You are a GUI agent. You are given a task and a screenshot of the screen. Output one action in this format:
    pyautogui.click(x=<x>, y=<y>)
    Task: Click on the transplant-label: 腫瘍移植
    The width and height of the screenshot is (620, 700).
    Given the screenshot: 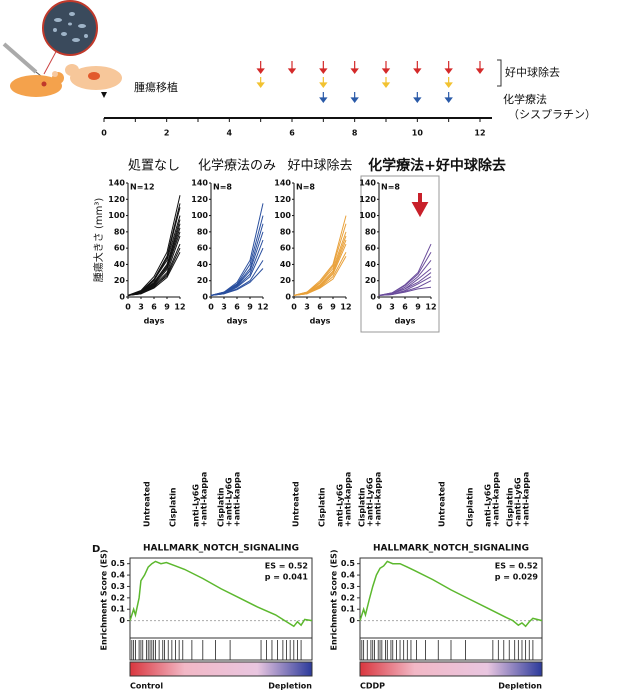 What is the action you would take?
    pyautogui.click(x=156, y=87)
    